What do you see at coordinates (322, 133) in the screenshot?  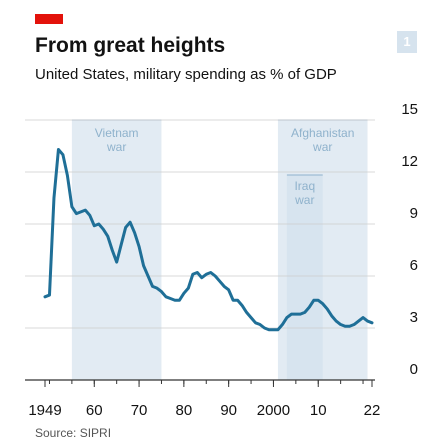 I see `period-label: Afghanistan` at bounding box center [322, 133].